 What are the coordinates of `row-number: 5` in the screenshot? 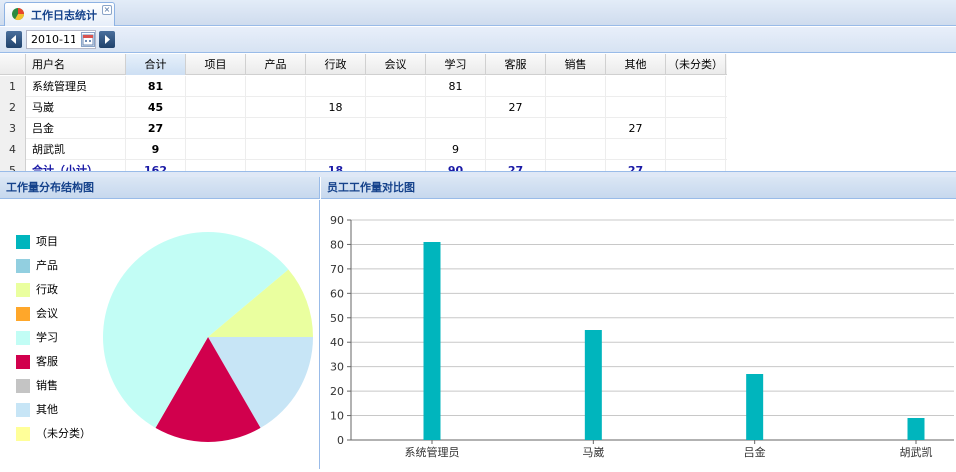 It's located at (13, 165).